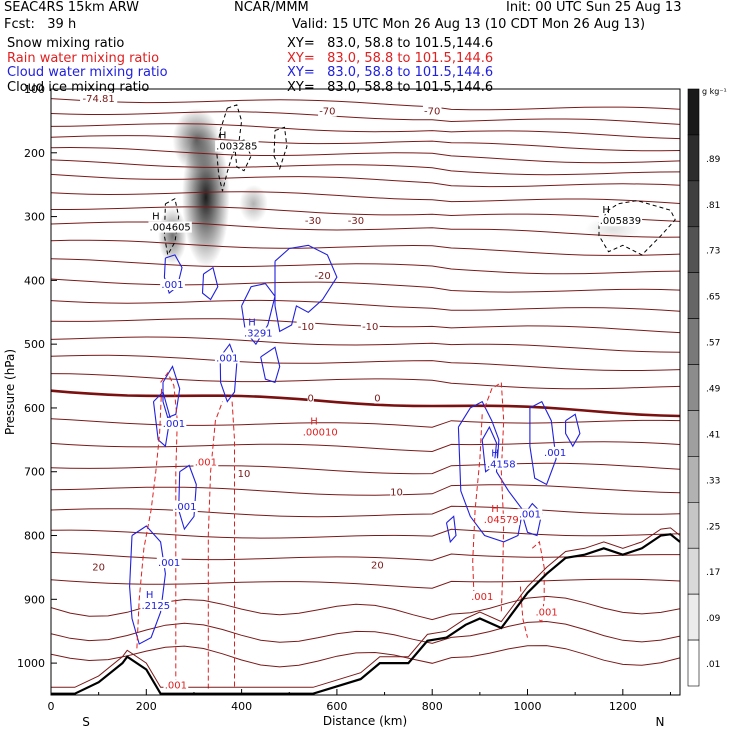  I want to click on field-xy-rain: XY= 83.0, 58.8 to 101.5,144.6, so click(390, 58).